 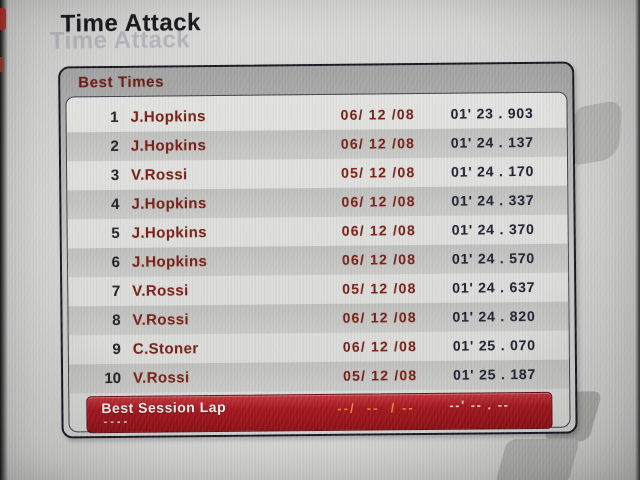 What do you see at coordinates (597, 133) in the screenshot?
I see `deco-swoosh-top-right` at bounding box center [597, 133].